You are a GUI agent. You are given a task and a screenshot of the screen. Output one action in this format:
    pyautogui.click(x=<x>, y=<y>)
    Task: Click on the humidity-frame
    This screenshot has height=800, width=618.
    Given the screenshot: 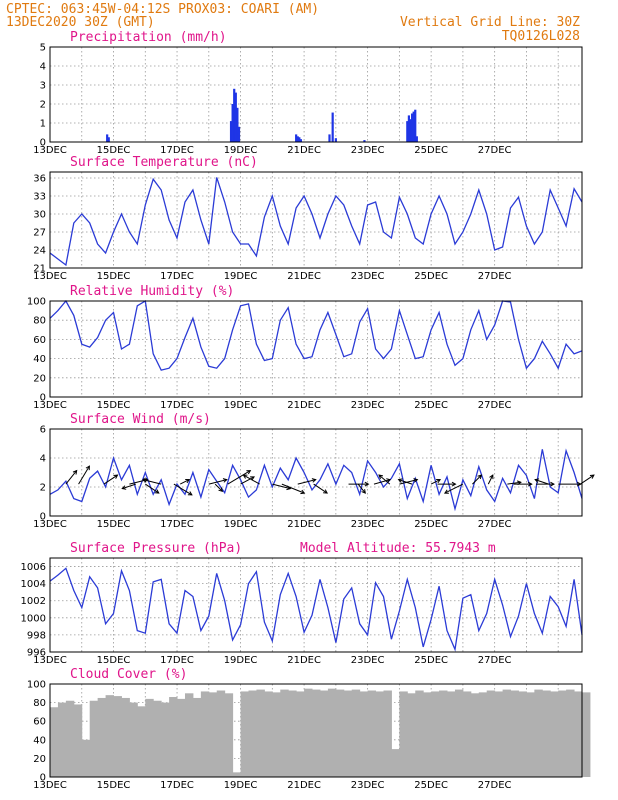 What is the action you would take?
    pyautogui.click(x=316, y=349)
    